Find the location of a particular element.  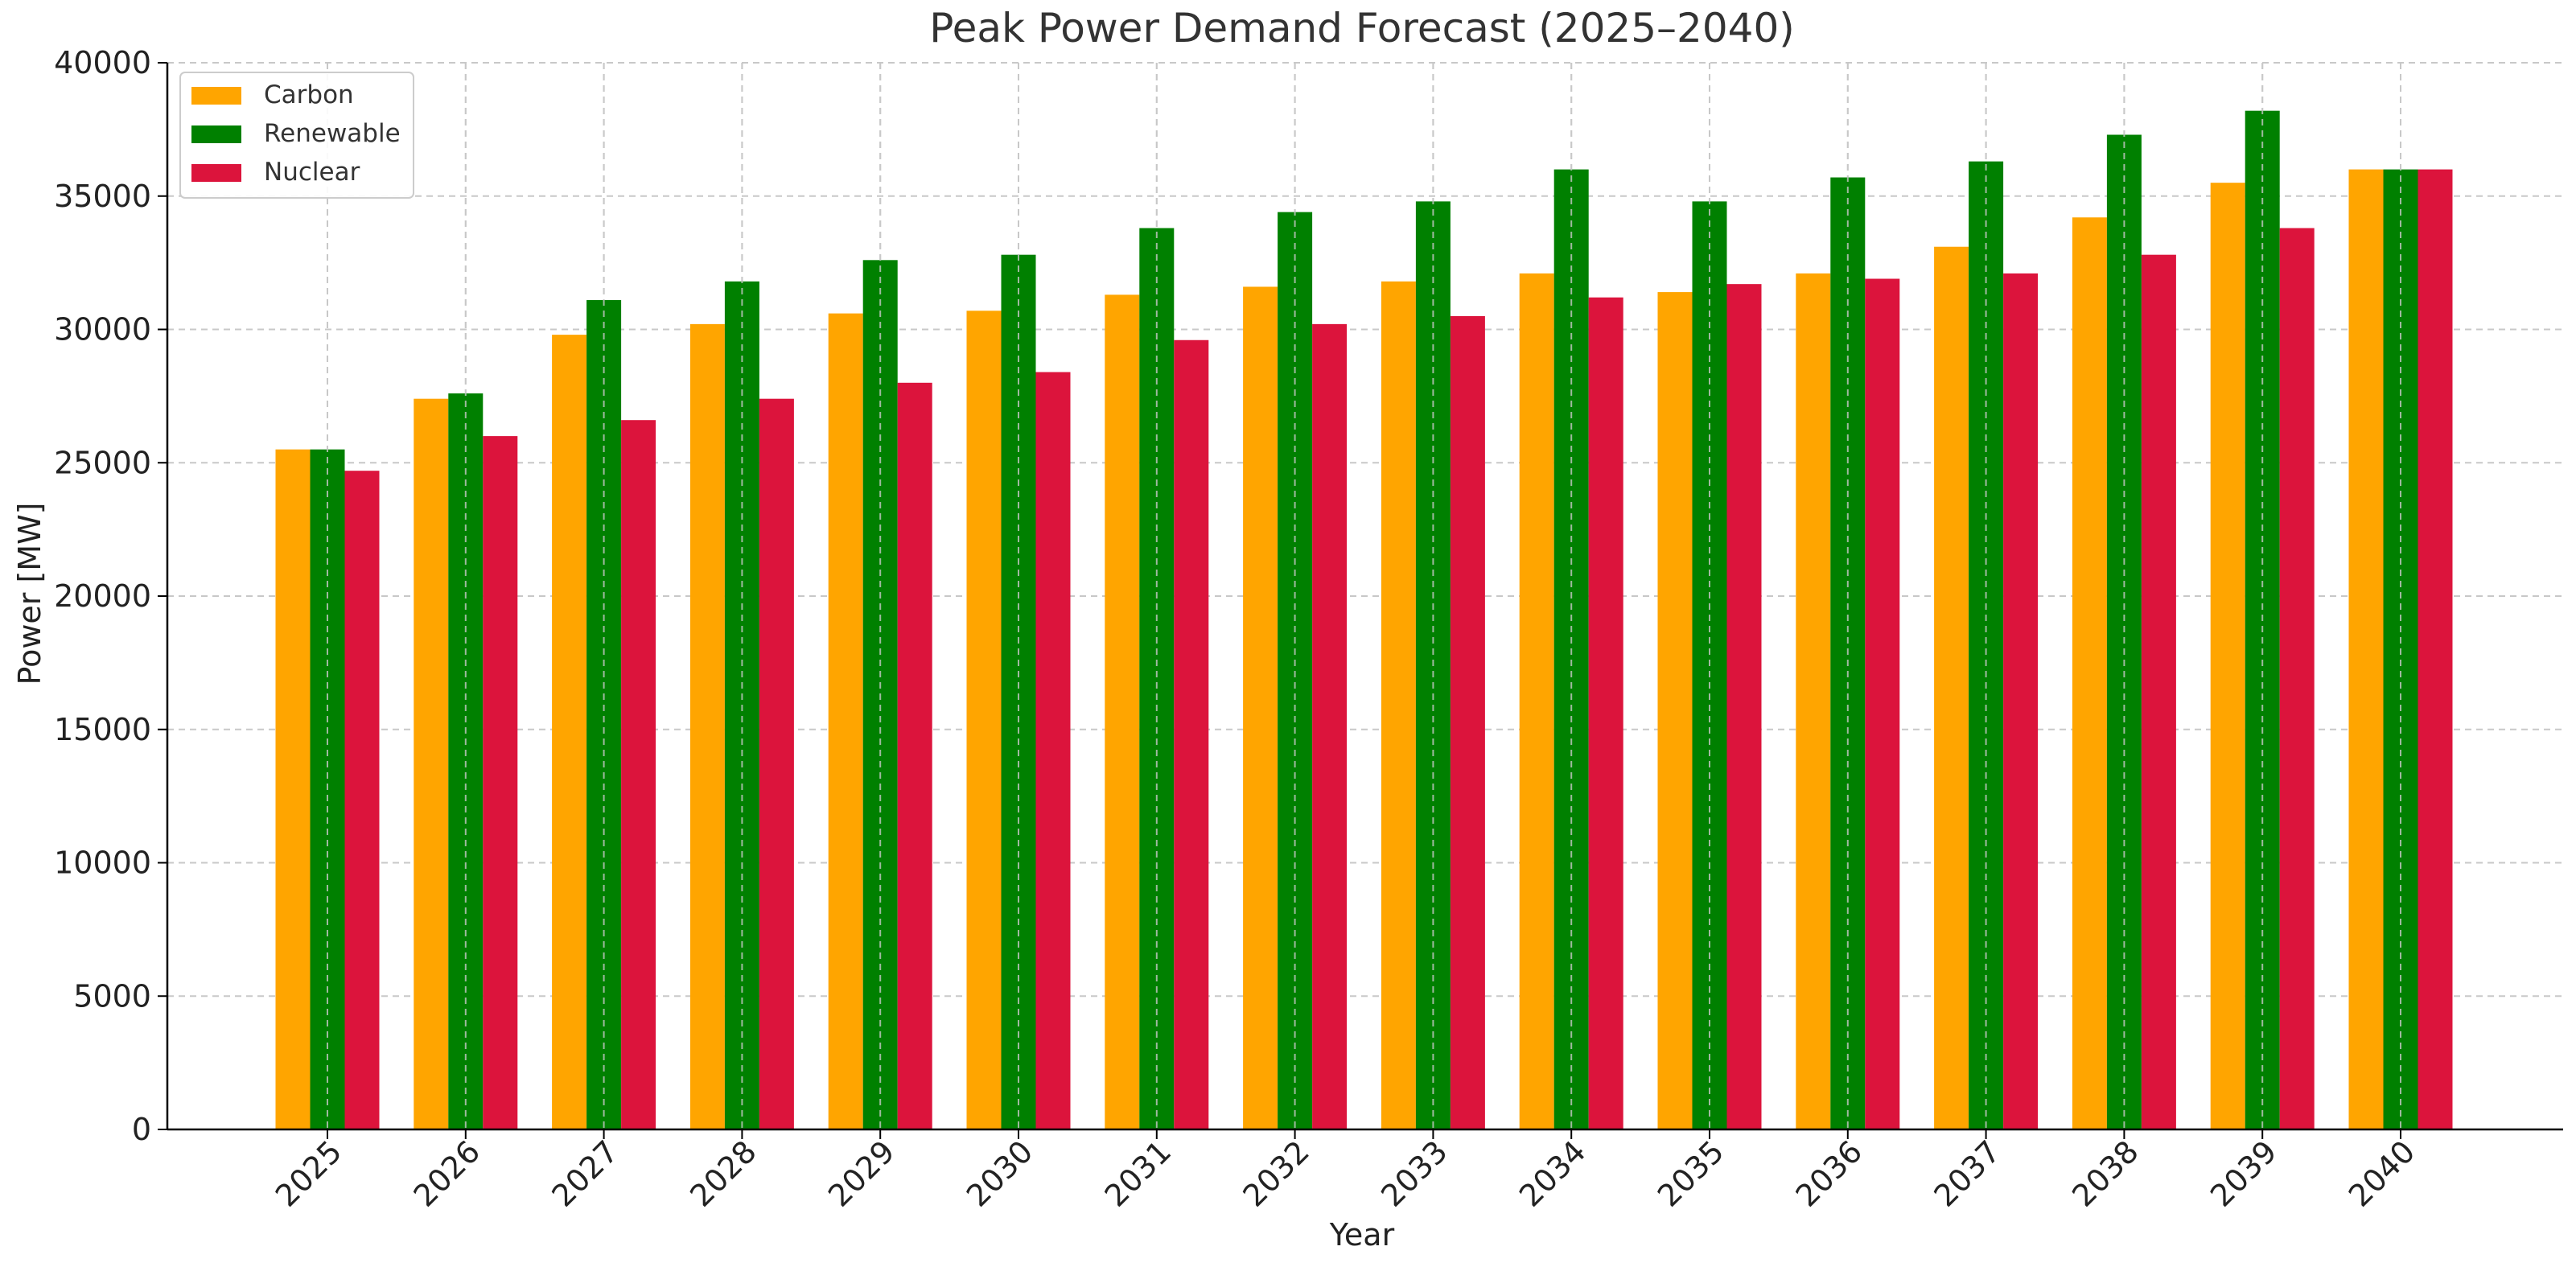

y-tick-label: 30000 is located at coordinates (102, 330).